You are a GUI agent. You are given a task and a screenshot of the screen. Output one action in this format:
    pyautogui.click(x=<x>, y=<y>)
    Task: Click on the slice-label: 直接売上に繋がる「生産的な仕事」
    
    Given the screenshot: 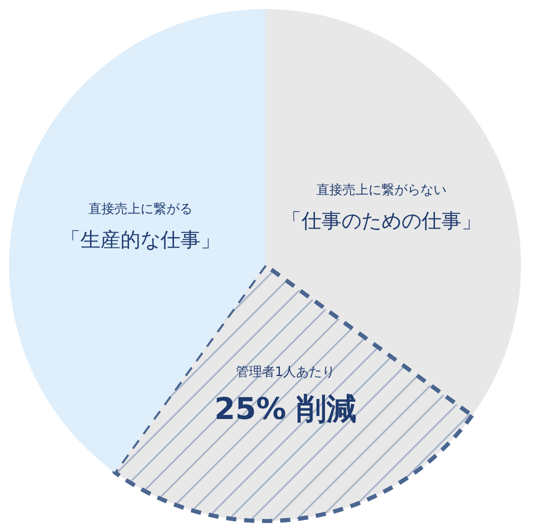 What is the action you would take?
    pyautogui.click(x=140, y=227)
    